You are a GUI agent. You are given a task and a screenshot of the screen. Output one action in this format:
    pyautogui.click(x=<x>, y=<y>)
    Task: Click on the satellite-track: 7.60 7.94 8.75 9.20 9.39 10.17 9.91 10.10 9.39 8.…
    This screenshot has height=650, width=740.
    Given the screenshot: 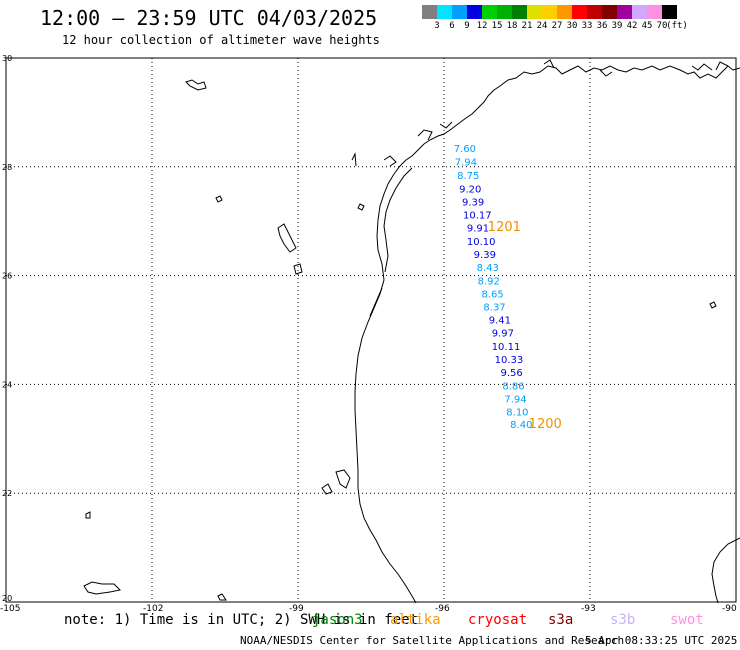 What is the action you would take?
    pyautogui.click(x=508, y=288)
    